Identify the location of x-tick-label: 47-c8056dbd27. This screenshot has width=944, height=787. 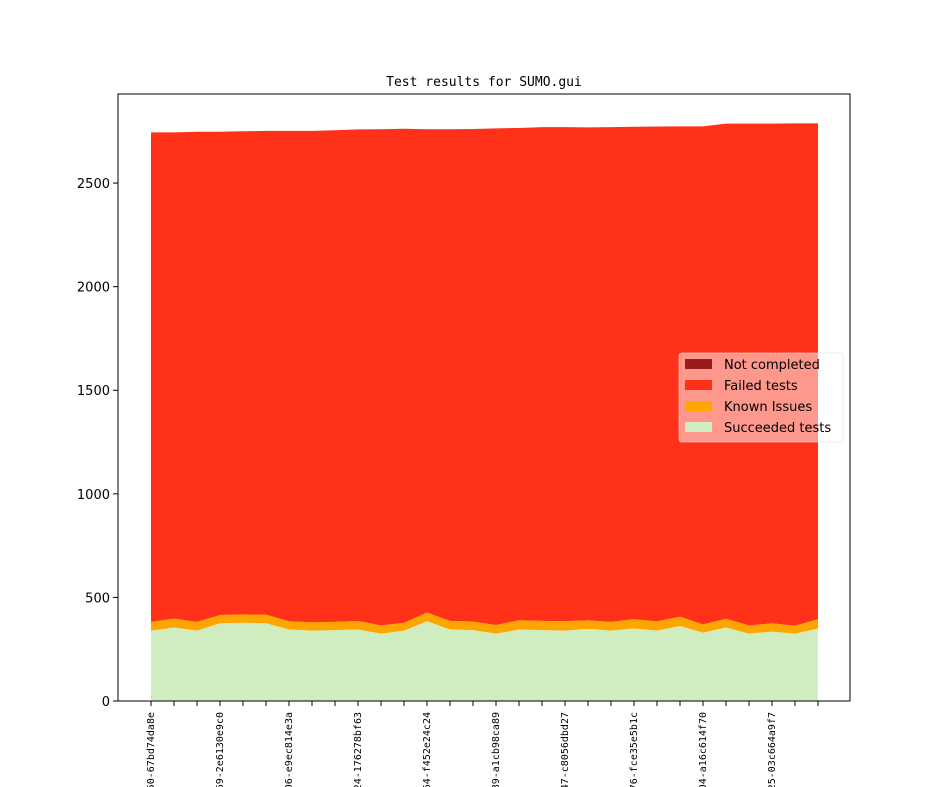
(565, 749).